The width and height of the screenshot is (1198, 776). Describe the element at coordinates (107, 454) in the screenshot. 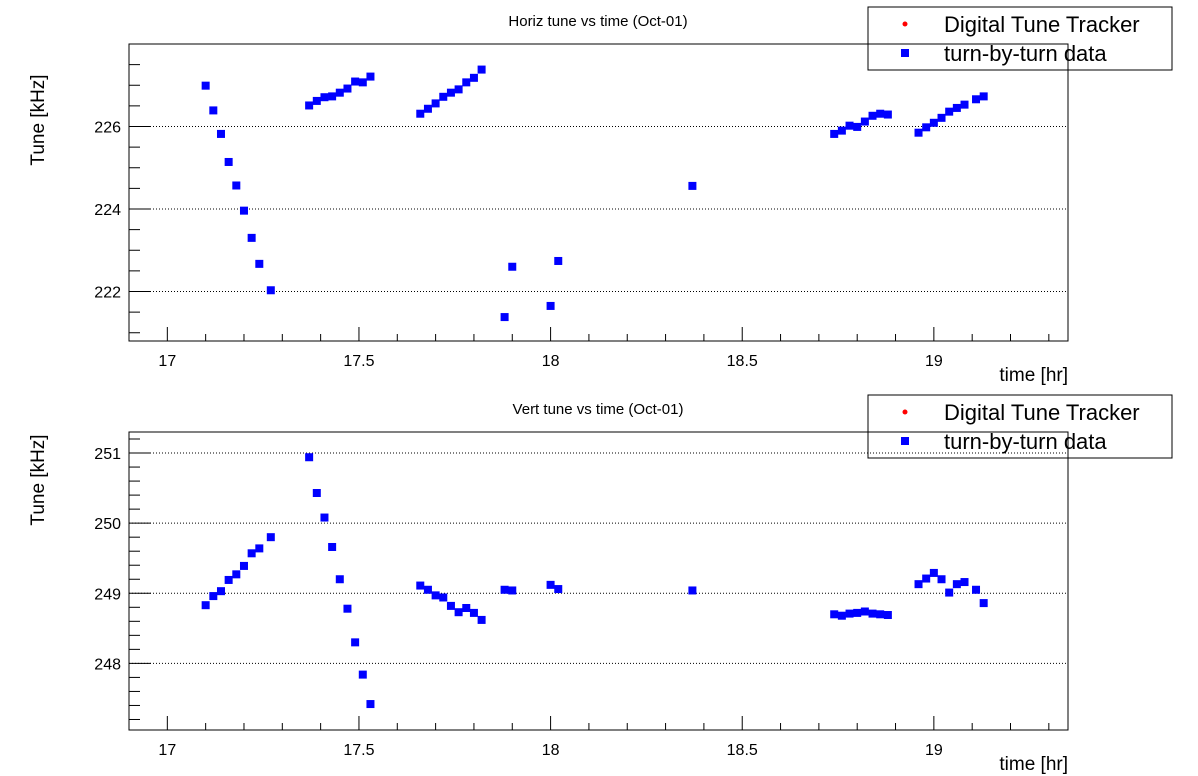

I see `y-tick-label: 251` at that location.